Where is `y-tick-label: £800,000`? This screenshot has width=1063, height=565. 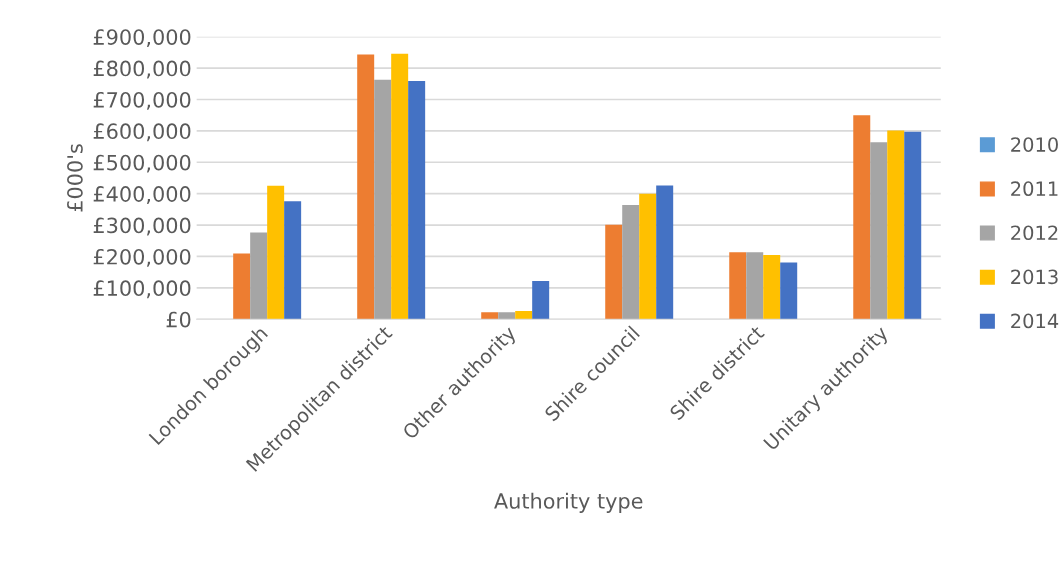 y-tick-label: £800,000 is located at coordinates (142, 69).